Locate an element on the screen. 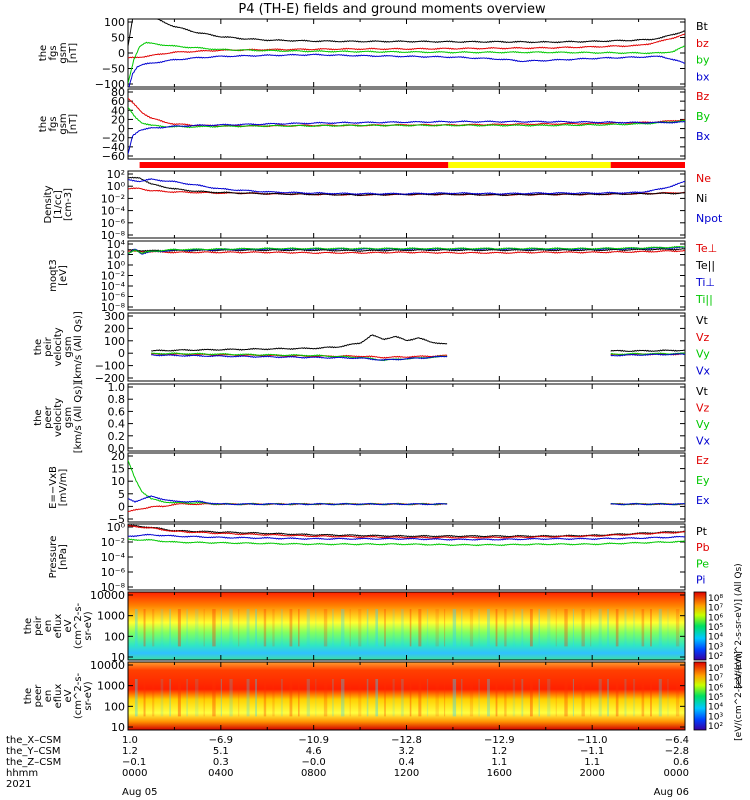 This screenshot has width=750, height=800. panel-9-ytick-label: 10 is located at coordinates (118, 657).